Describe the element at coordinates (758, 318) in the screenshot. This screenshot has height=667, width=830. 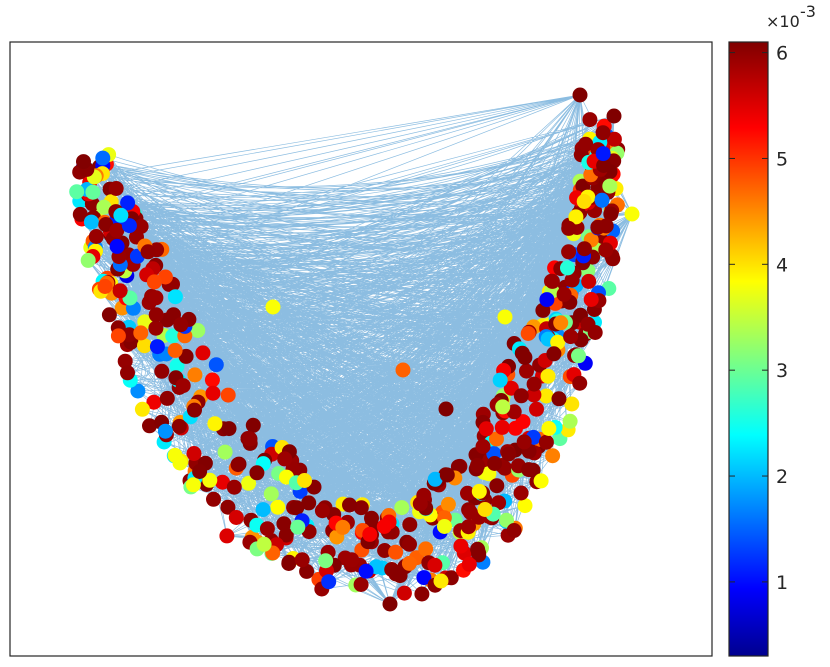
I see `colorbar-ticks: 1 2 3 4 5 6` at that location.